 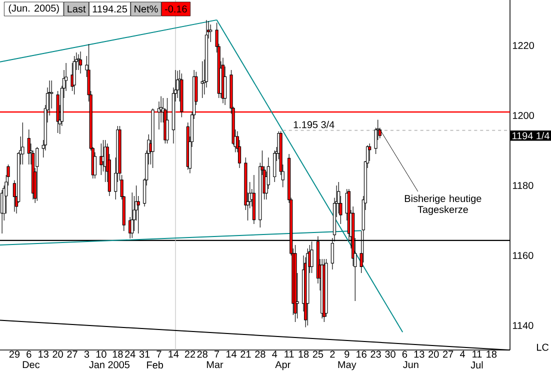 I want to click on x-tick-label: 24, so click(x=130, y=354).